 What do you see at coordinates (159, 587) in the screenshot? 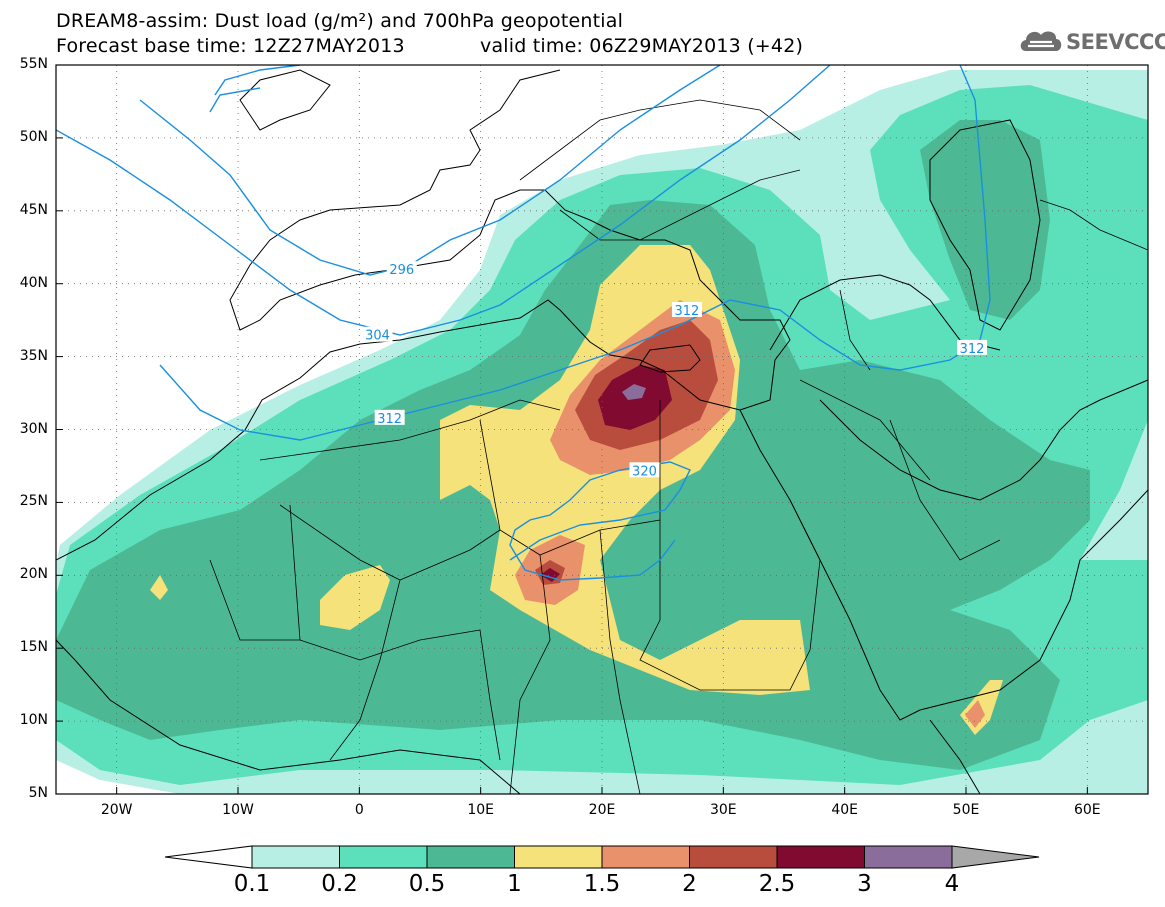
I see `dust-1c` at bounding box center [159, 587].